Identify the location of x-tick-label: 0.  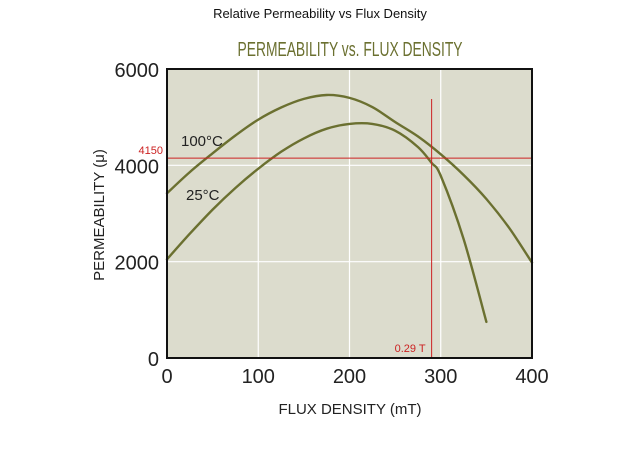
(166, 377).